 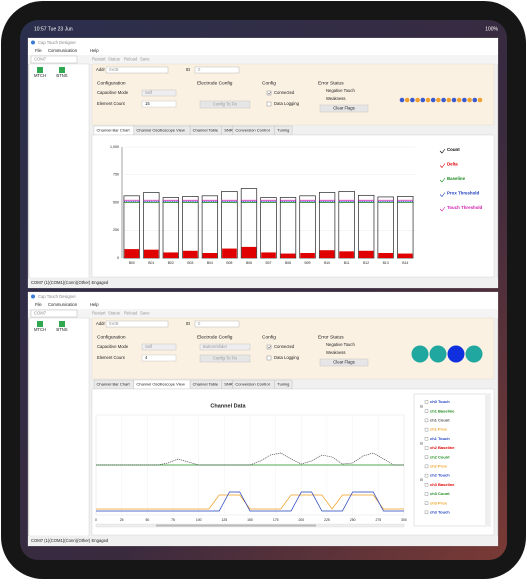 I want to click on x-tick-label: 75, so click(x=173, y=520).